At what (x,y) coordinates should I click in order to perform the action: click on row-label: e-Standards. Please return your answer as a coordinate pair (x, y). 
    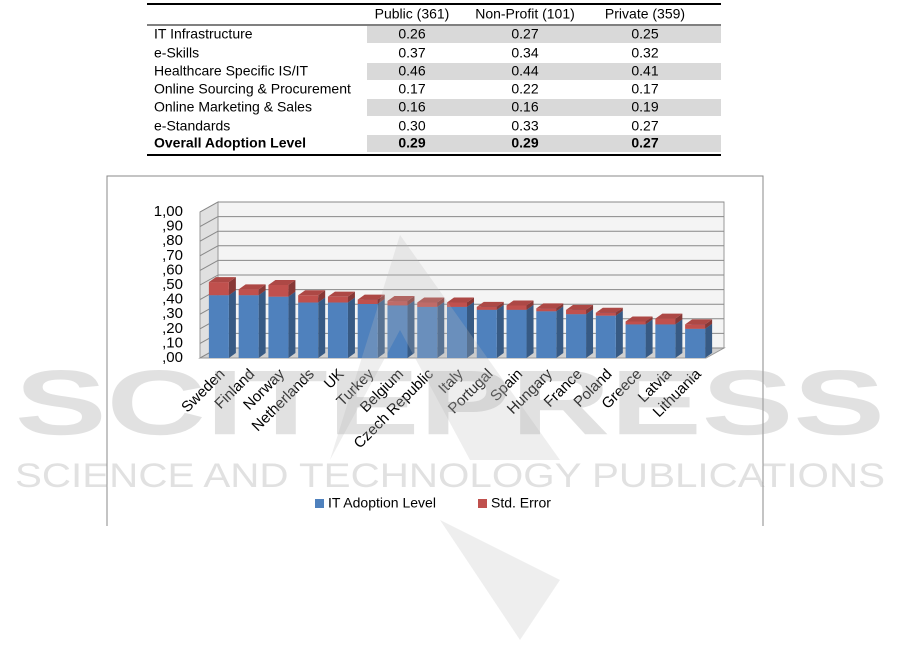
    Looking at the image, I should click on (192, 126).